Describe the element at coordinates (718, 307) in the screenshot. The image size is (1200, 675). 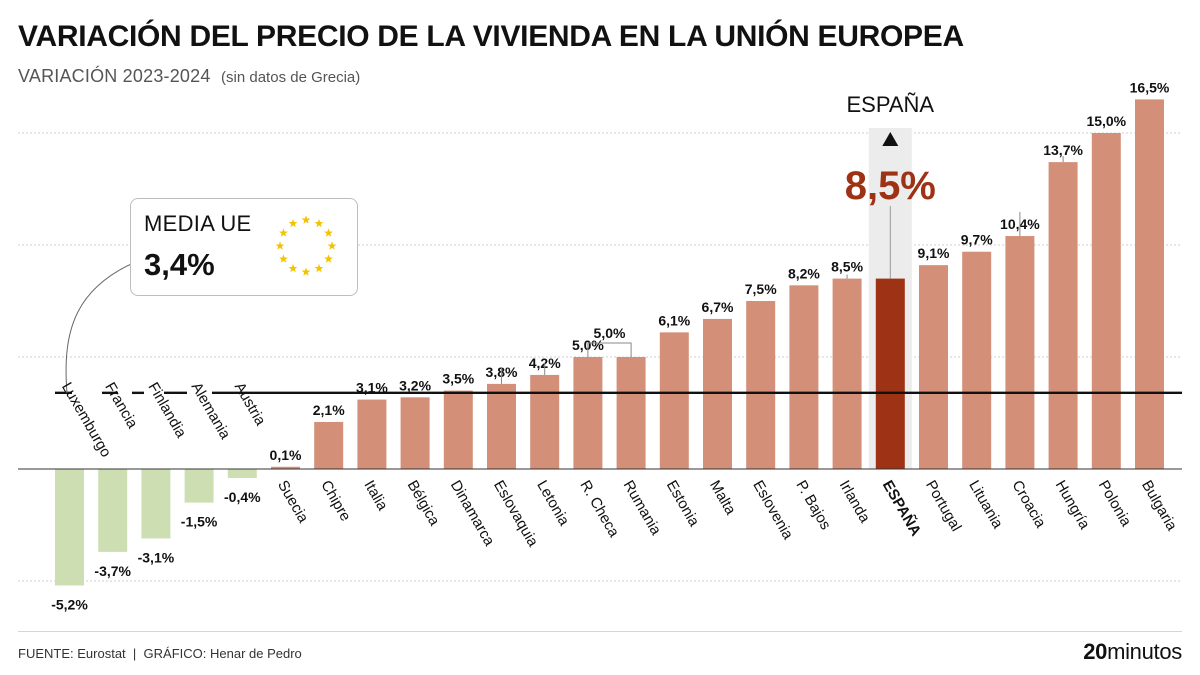
I see `value-label: 6,7%` at that location.